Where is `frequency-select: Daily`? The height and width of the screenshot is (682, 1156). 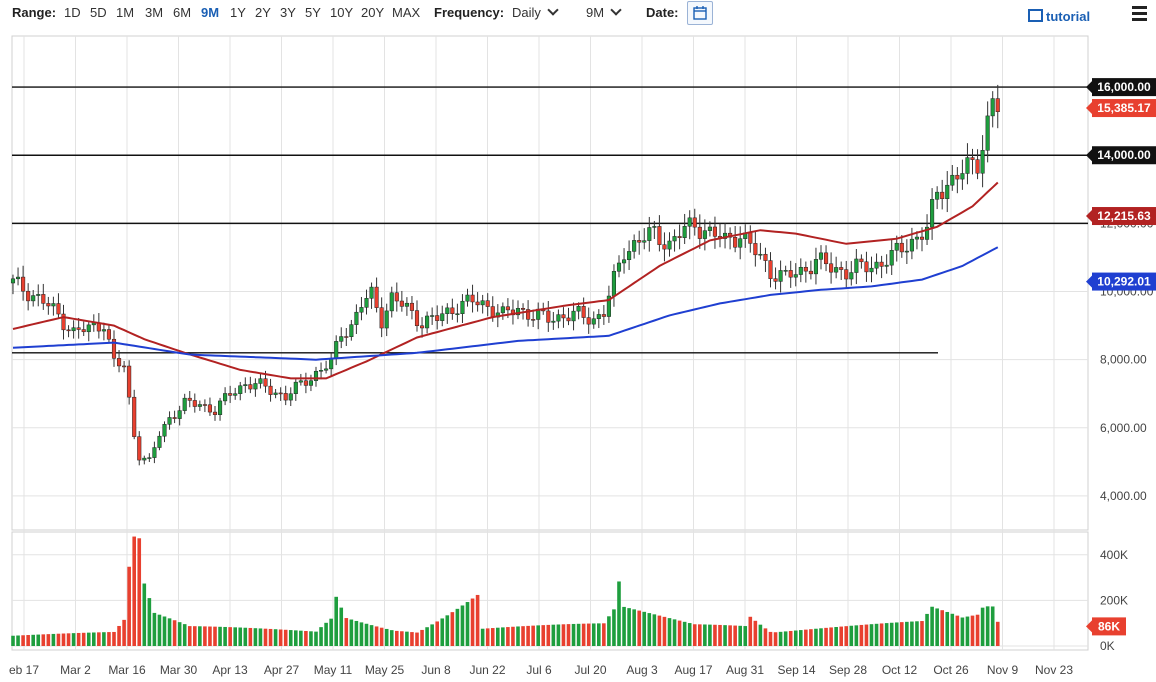
frequency-select: Daily is located at coordinates (535, 12).